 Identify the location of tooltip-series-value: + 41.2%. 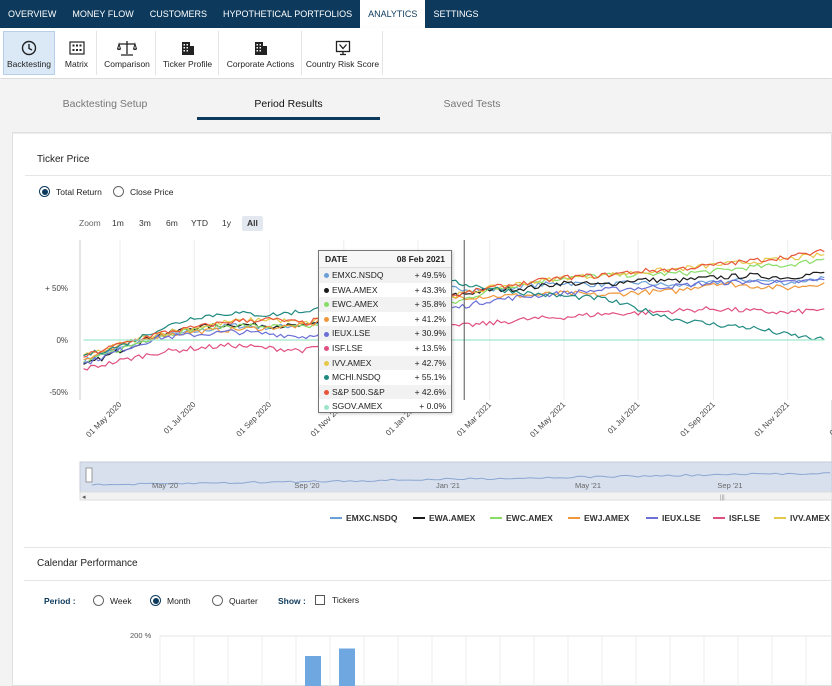
(430, 318).